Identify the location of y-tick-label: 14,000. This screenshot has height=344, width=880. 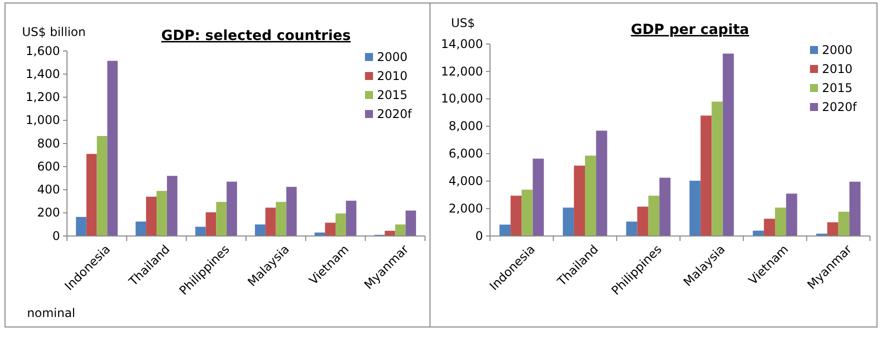
(462, 43).